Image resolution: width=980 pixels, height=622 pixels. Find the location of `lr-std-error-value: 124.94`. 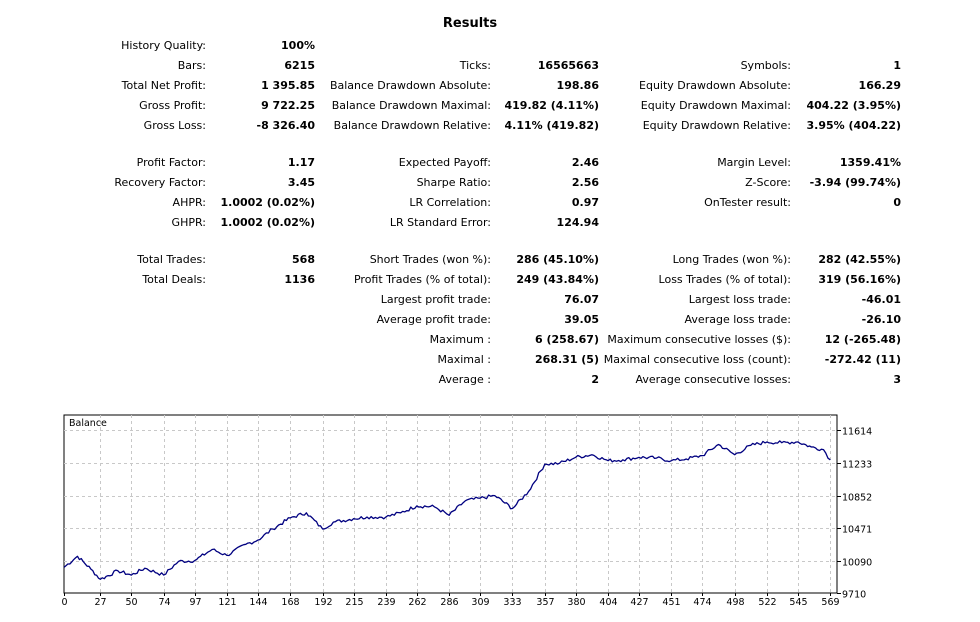

lr-std-error-value: 124.94 is located at coordinates (577, 222).